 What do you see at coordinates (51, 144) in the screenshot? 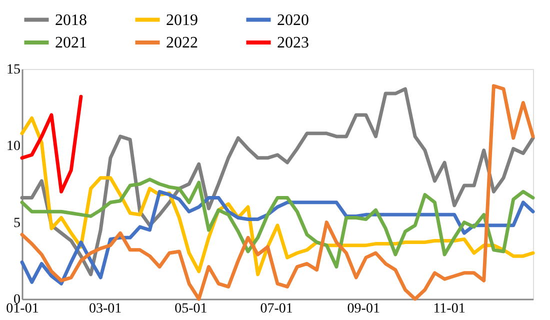
I see `line-series` at bounding box center [51, 144].